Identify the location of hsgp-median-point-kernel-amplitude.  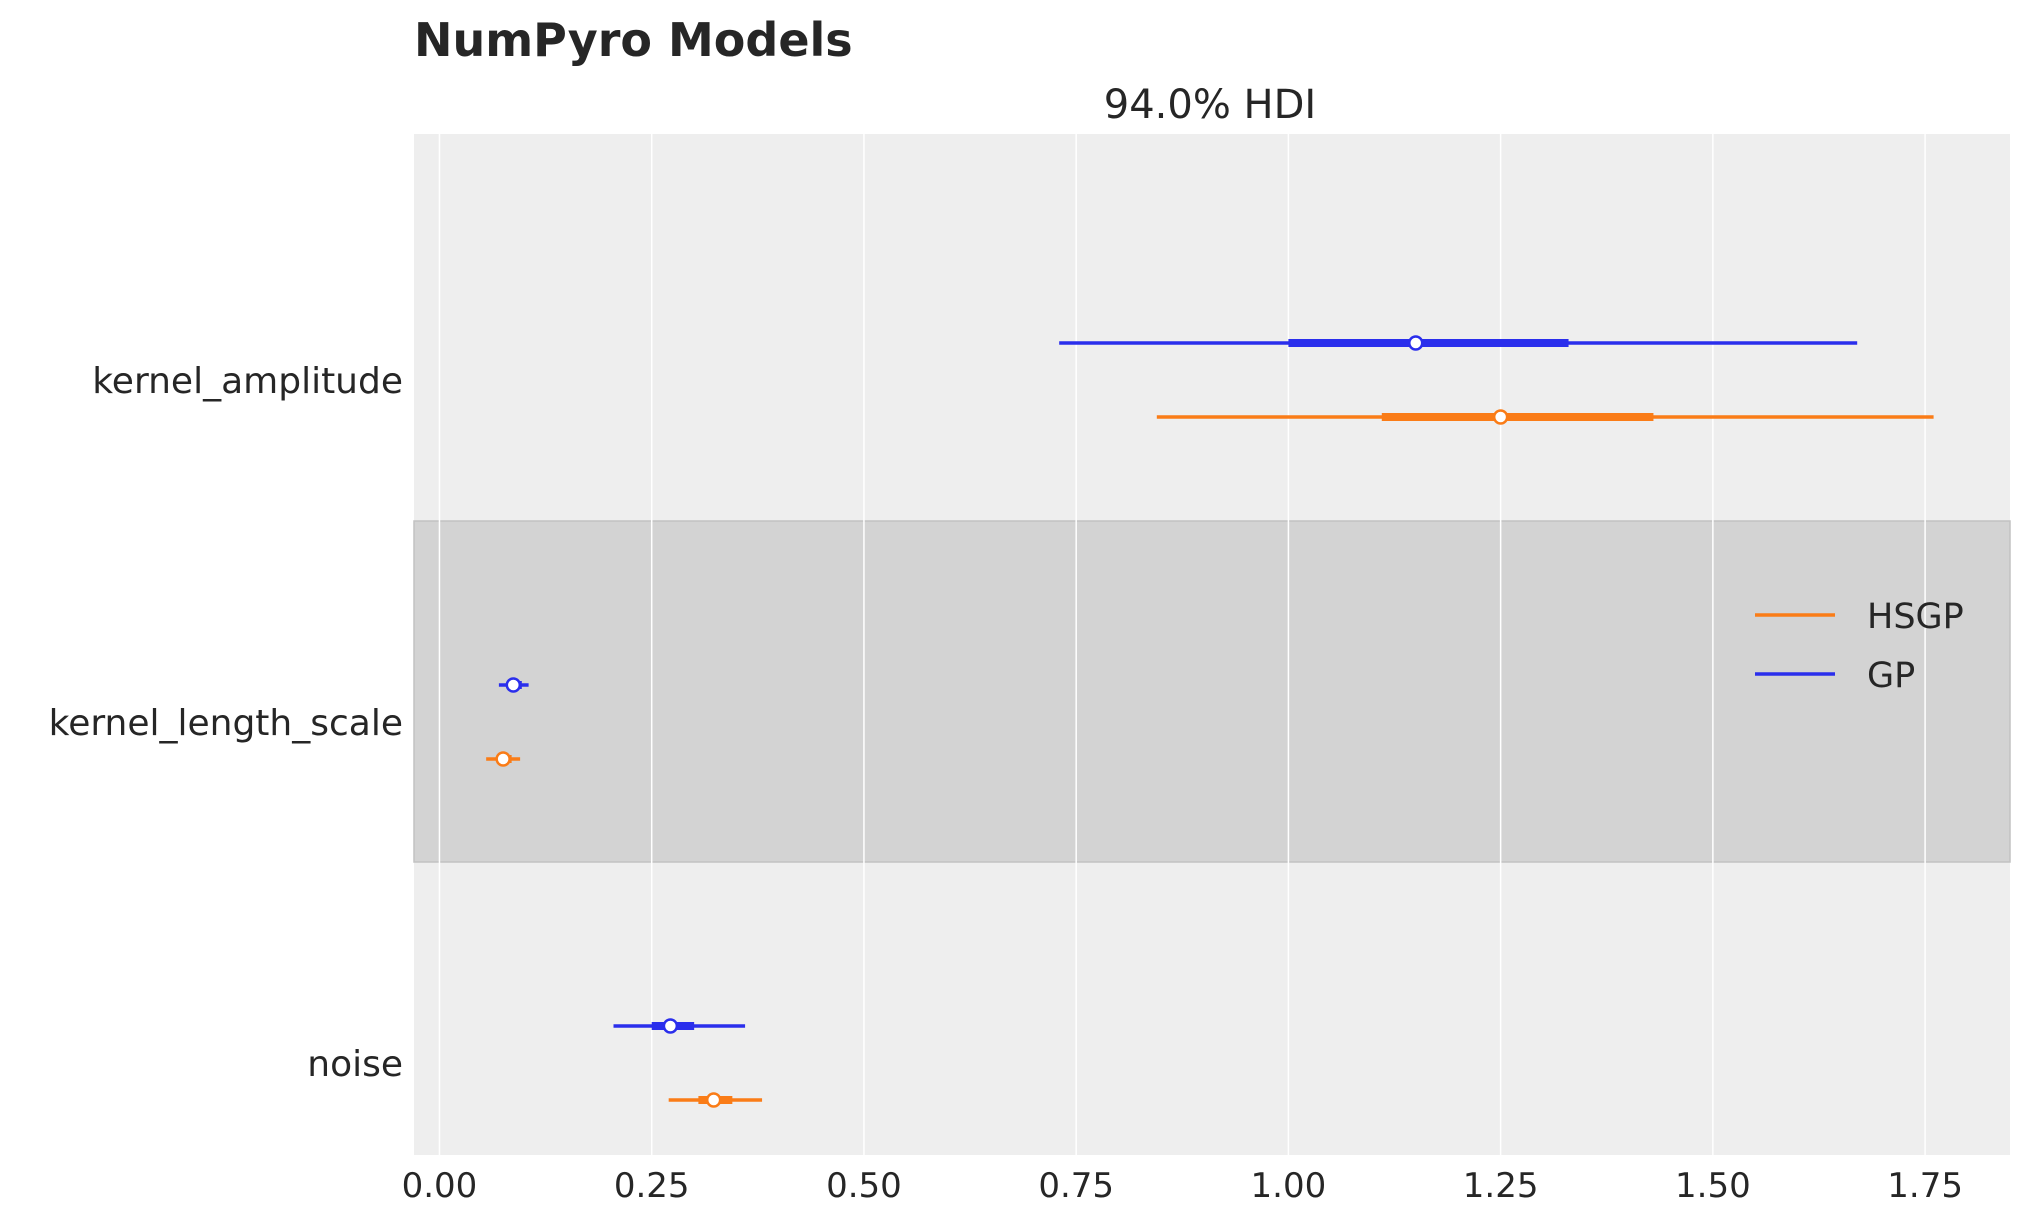
(1500, 417).